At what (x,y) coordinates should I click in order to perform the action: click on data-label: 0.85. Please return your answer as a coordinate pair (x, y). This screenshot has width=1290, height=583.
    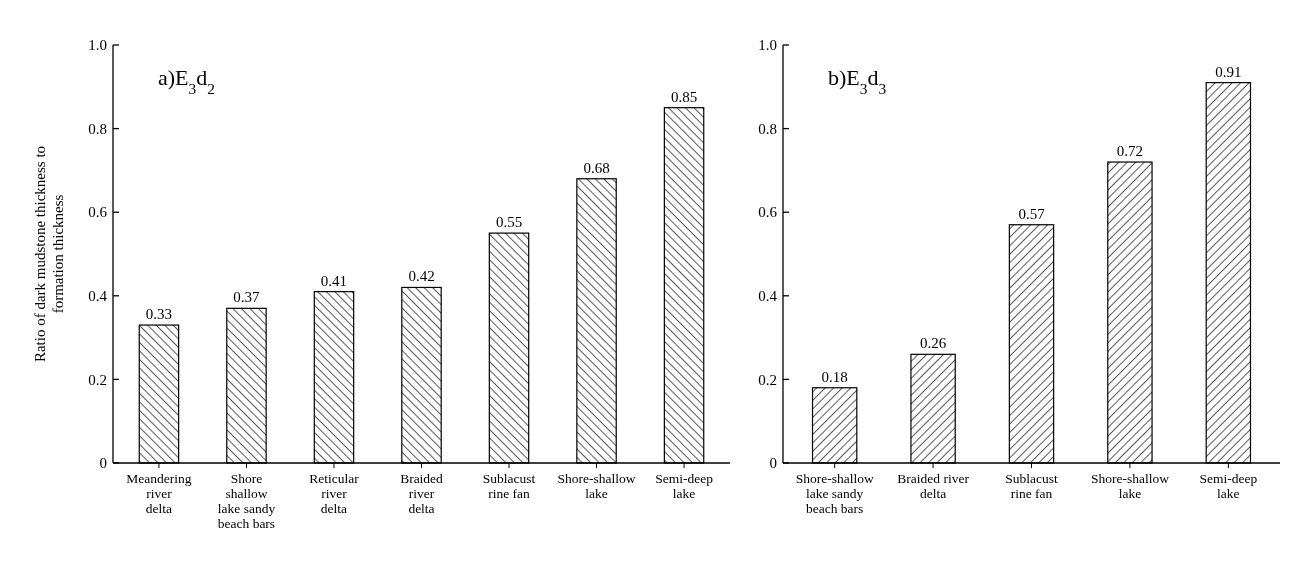
    Looking at the image, I should click on (684, 96).